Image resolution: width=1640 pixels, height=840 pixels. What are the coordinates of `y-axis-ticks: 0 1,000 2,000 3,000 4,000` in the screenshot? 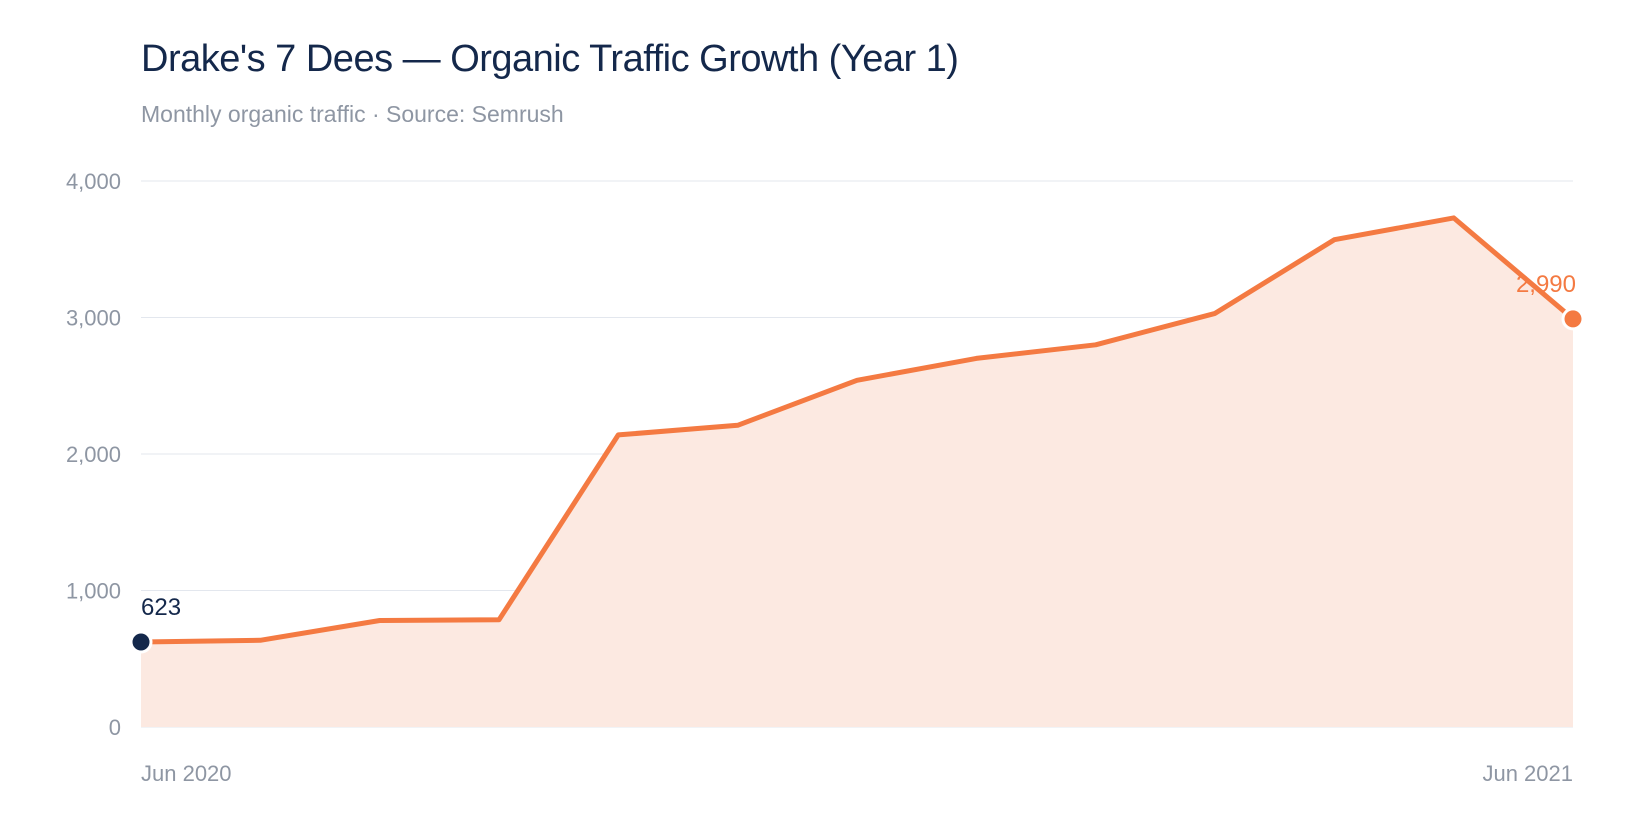 It's located at (93, 454).